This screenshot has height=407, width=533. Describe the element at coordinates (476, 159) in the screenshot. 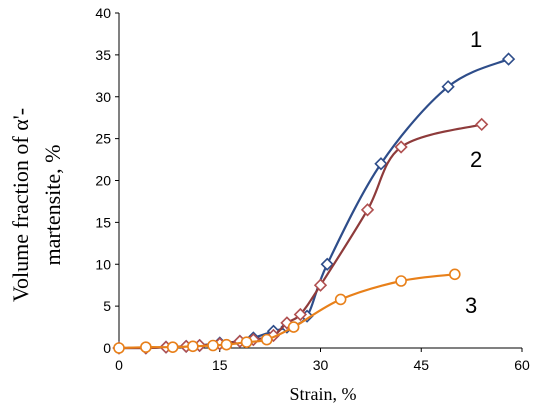

I see `series-label: 2` at that location.